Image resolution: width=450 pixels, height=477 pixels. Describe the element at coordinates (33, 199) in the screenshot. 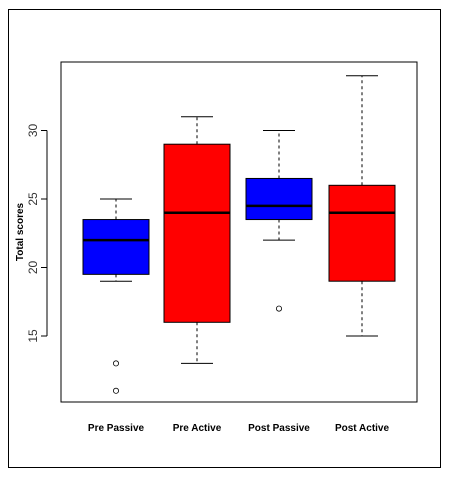

I see `y-tick-label: 25` at that location.